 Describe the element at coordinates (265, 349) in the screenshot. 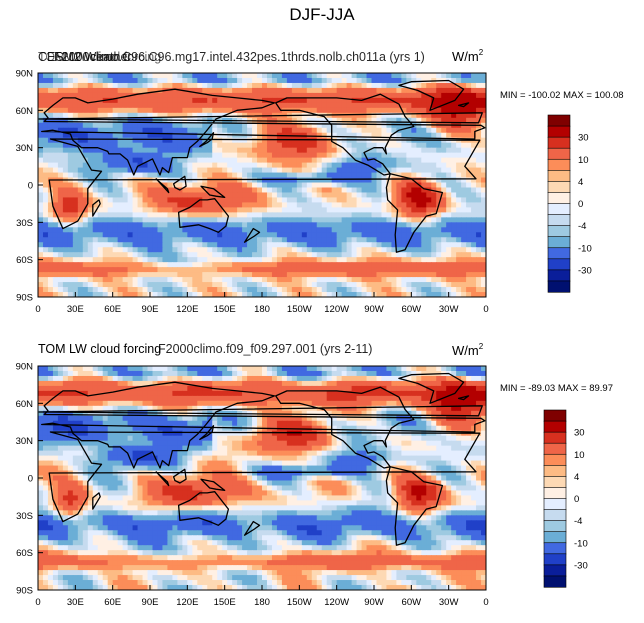

I see `panel-2-title-2: F2000climo.f09_f09.297.001 (yrs 2-11)` at that location.